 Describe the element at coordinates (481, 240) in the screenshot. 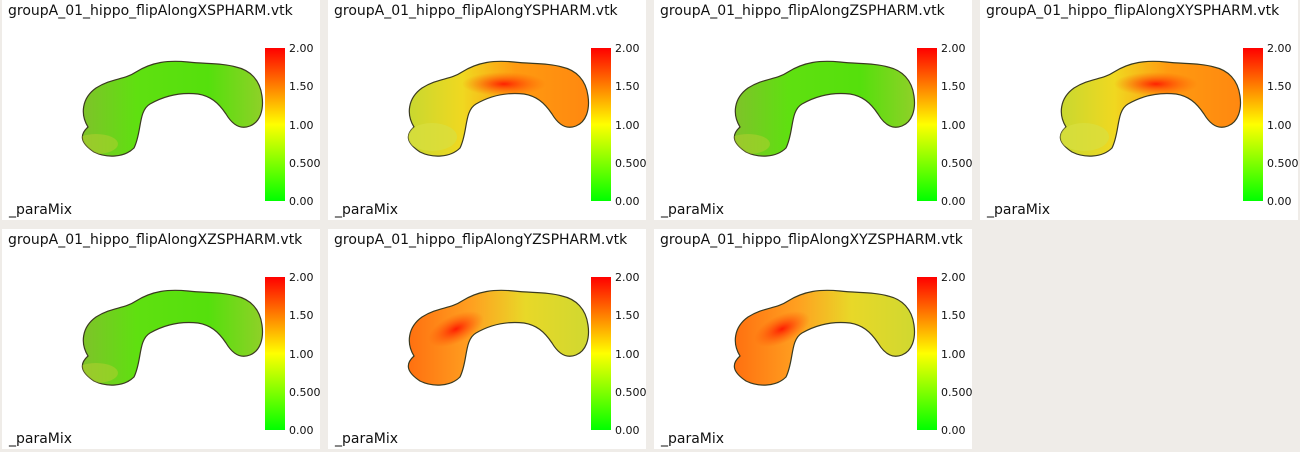

I see `panel-title: groupA_01_hippo_flipAlongYZSPHARM.vtk` at that location.